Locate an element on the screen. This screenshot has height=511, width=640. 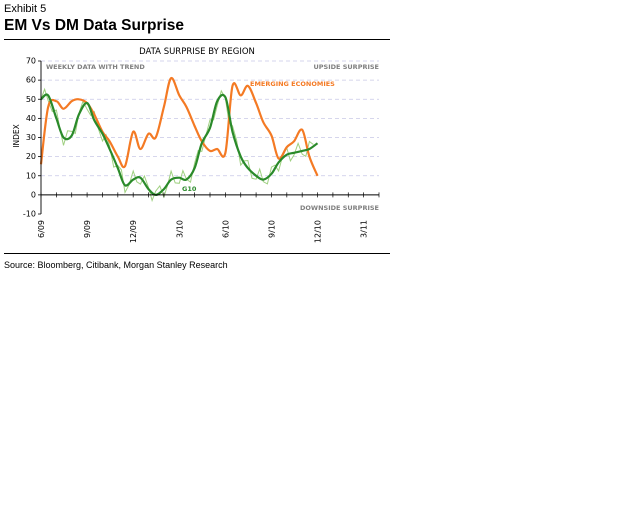
exhibit-label: Exhibit 5 is located at coordinates (25, 9).